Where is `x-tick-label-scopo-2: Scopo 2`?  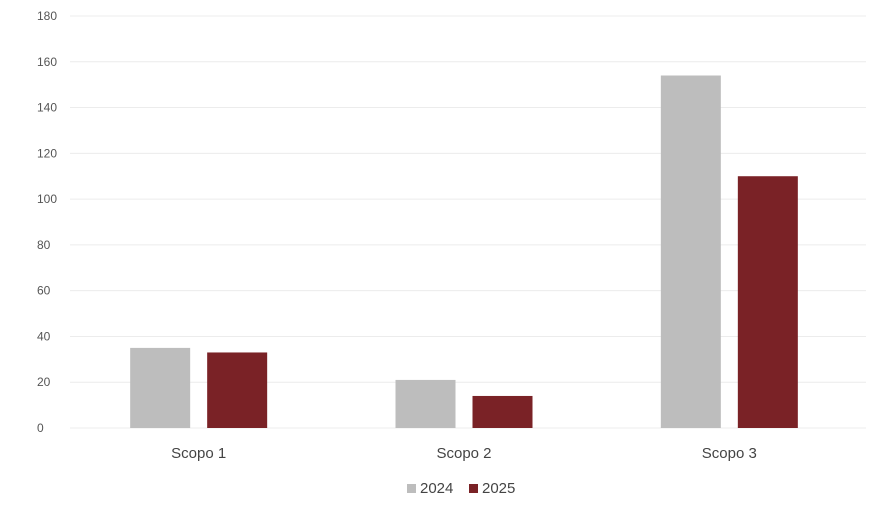 x-tick-label-scopo-2: Scopo 2 is located at coordinates (463, 453).